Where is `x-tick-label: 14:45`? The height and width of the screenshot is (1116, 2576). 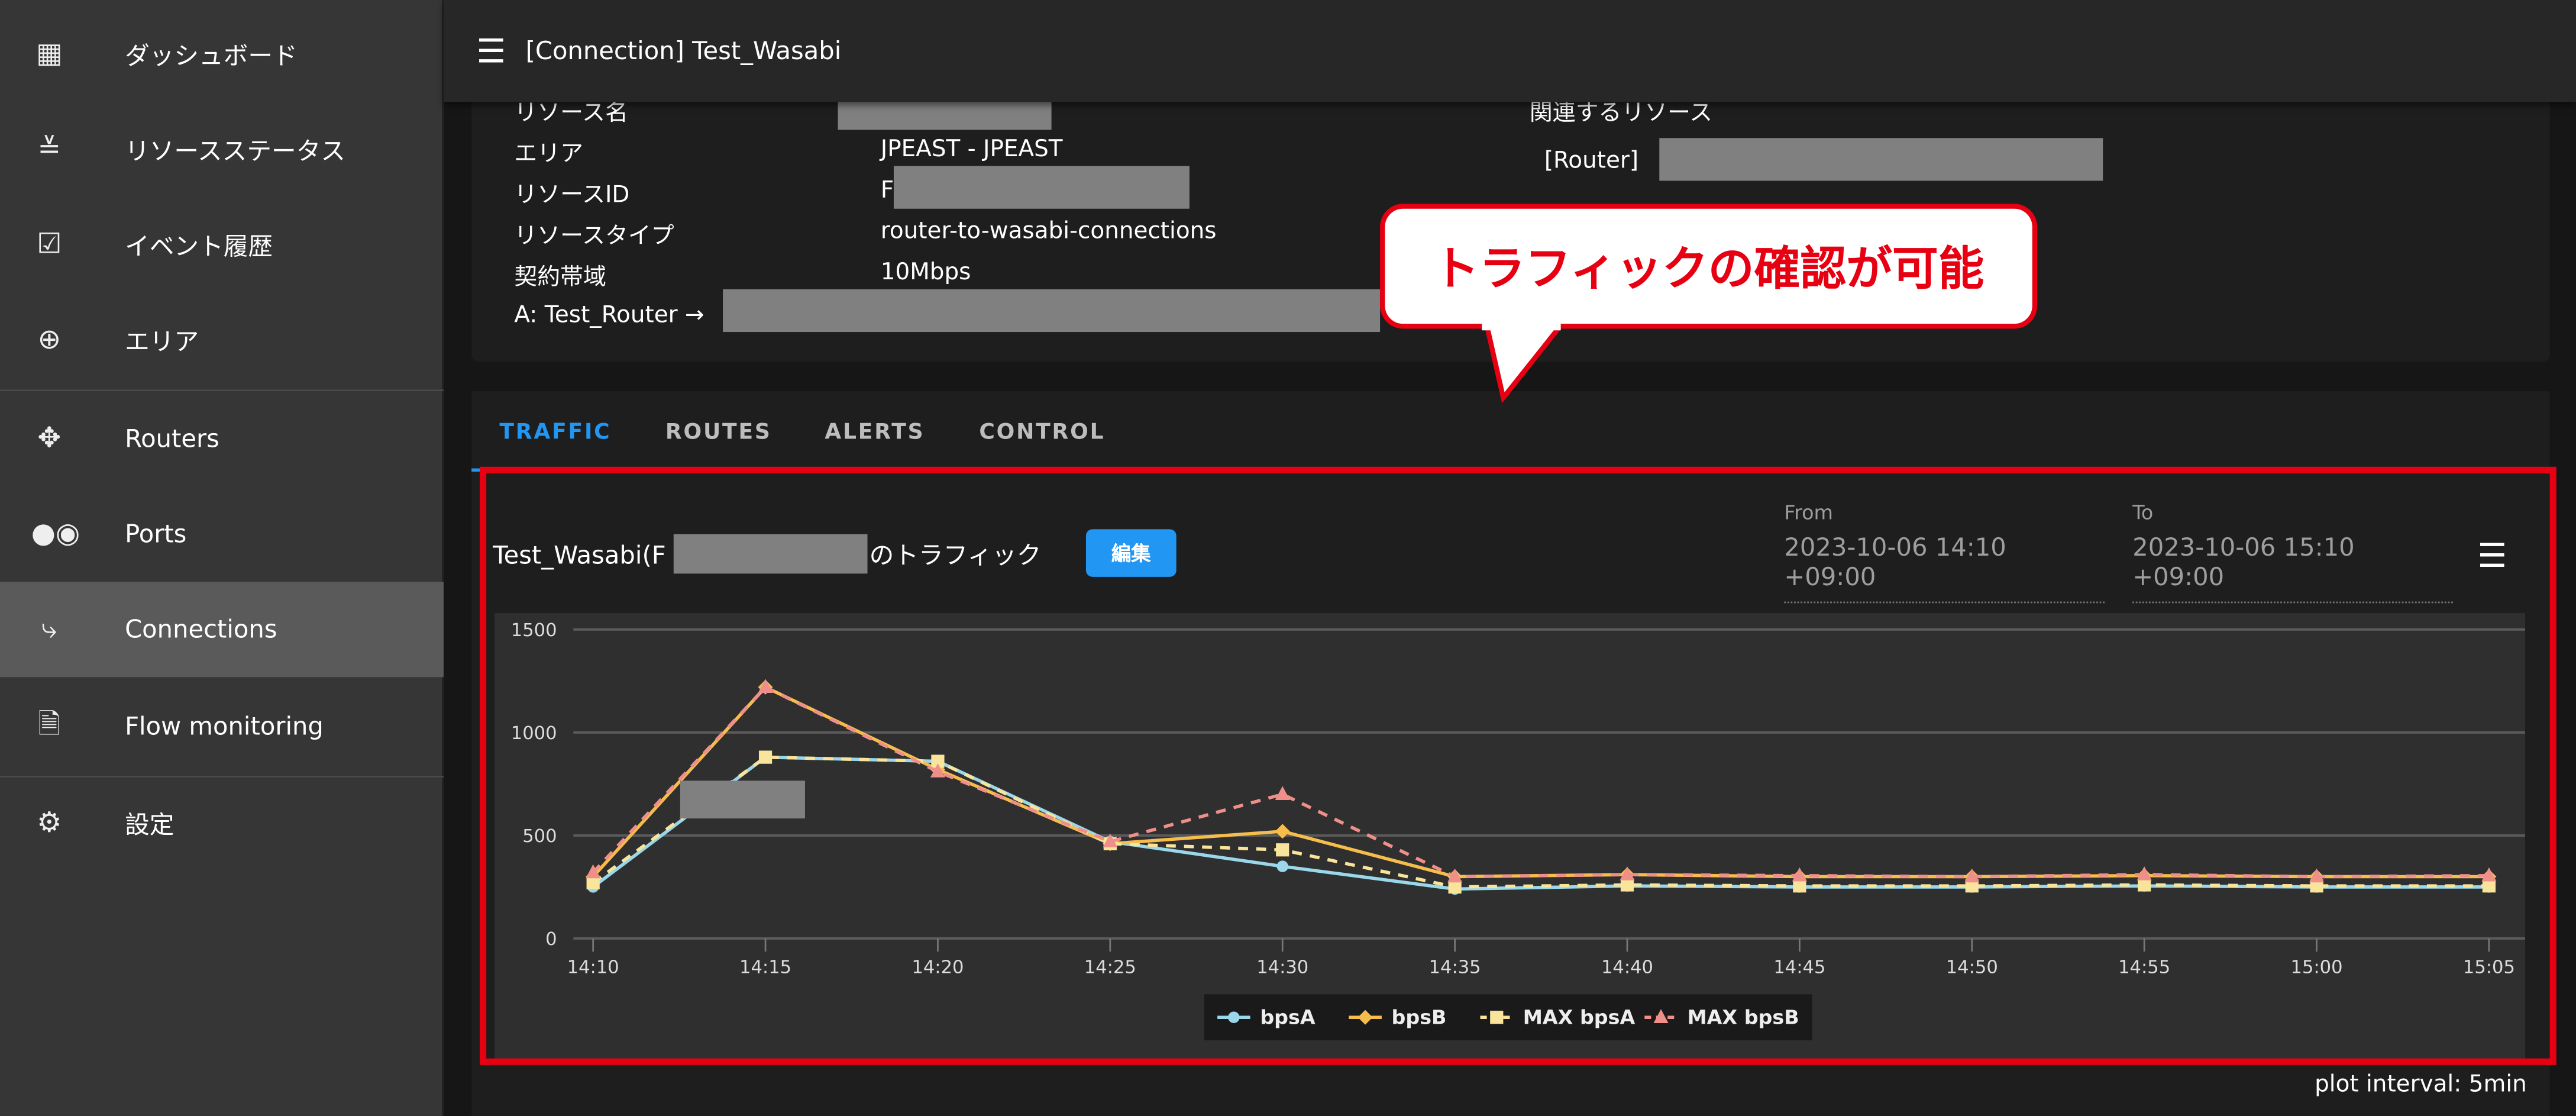 x-tick-label: 14:45 is located at coordinates (1799, 967).